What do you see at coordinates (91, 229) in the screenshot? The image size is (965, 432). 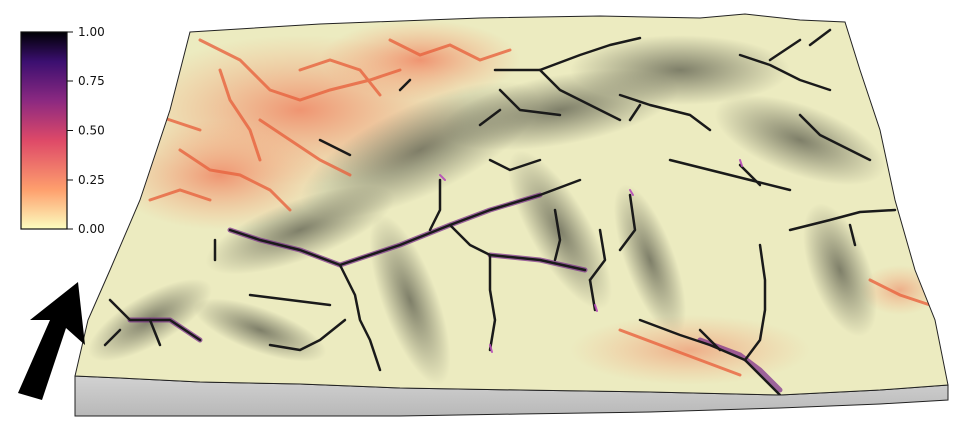 I see `colorbar-tick-label: 0.00` at bounding box center [91, 229].